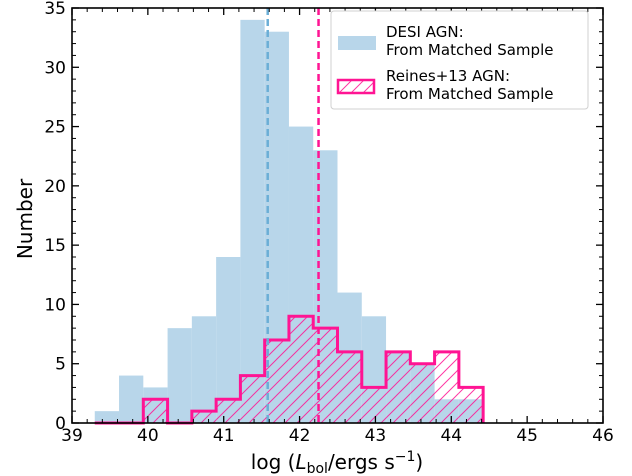 The image size is (632, 476). I want to click on legend-label-desi-line2: From Matched Sample, so click(469, 50).